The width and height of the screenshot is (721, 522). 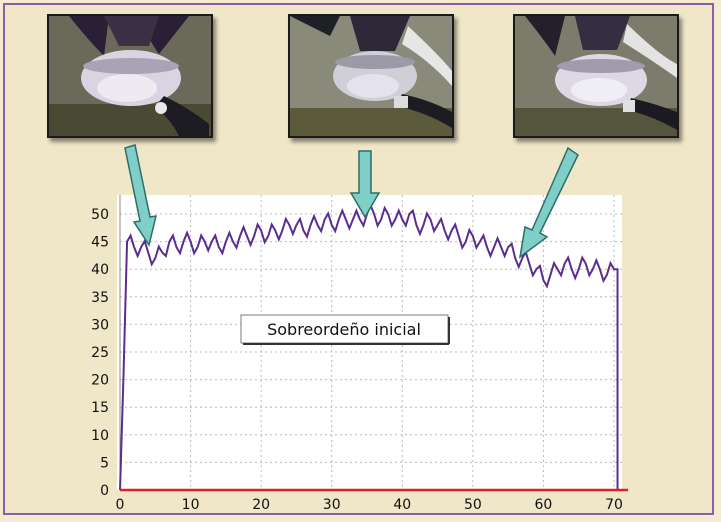 I want to click on y-tick-label: 45, so click(x=100, y=243).